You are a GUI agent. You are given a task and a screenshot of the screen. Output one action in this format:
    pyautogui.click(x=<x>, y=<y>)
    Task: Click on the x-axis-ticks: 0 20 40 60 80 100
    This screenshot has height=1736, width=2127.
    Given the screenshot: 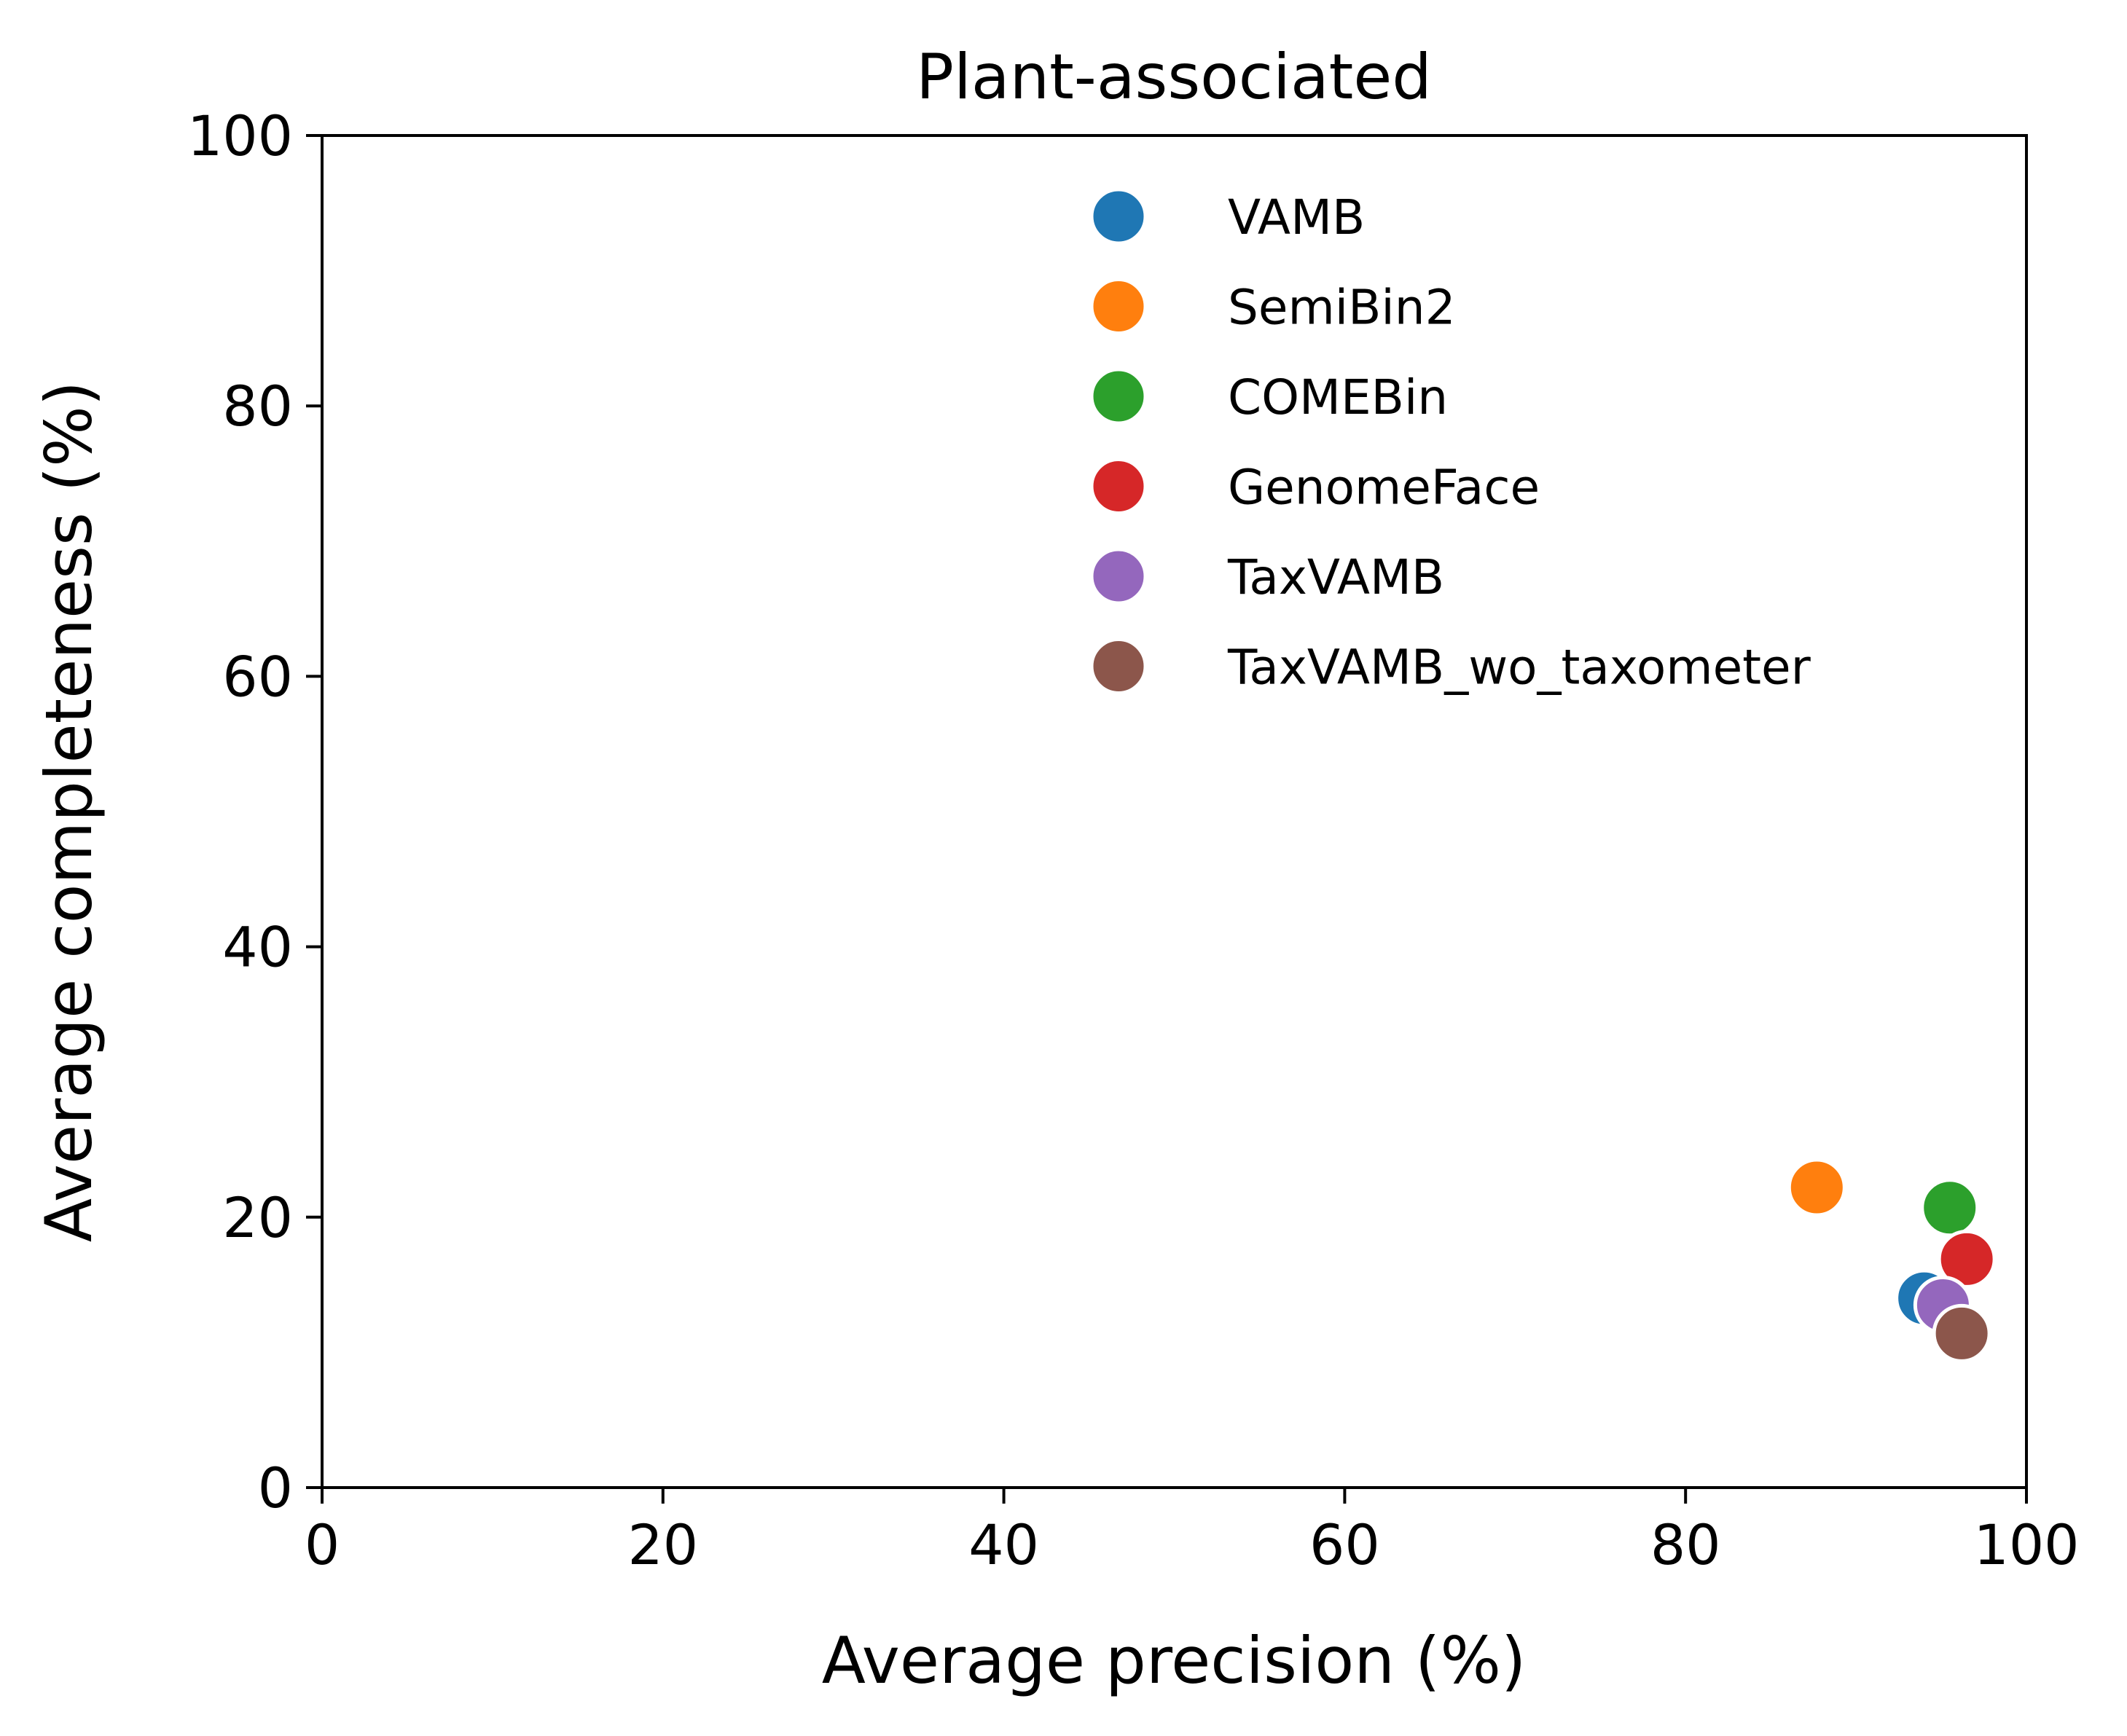 What is the action you would take?
    pyautogui.click(x=1192, y=1533)
    